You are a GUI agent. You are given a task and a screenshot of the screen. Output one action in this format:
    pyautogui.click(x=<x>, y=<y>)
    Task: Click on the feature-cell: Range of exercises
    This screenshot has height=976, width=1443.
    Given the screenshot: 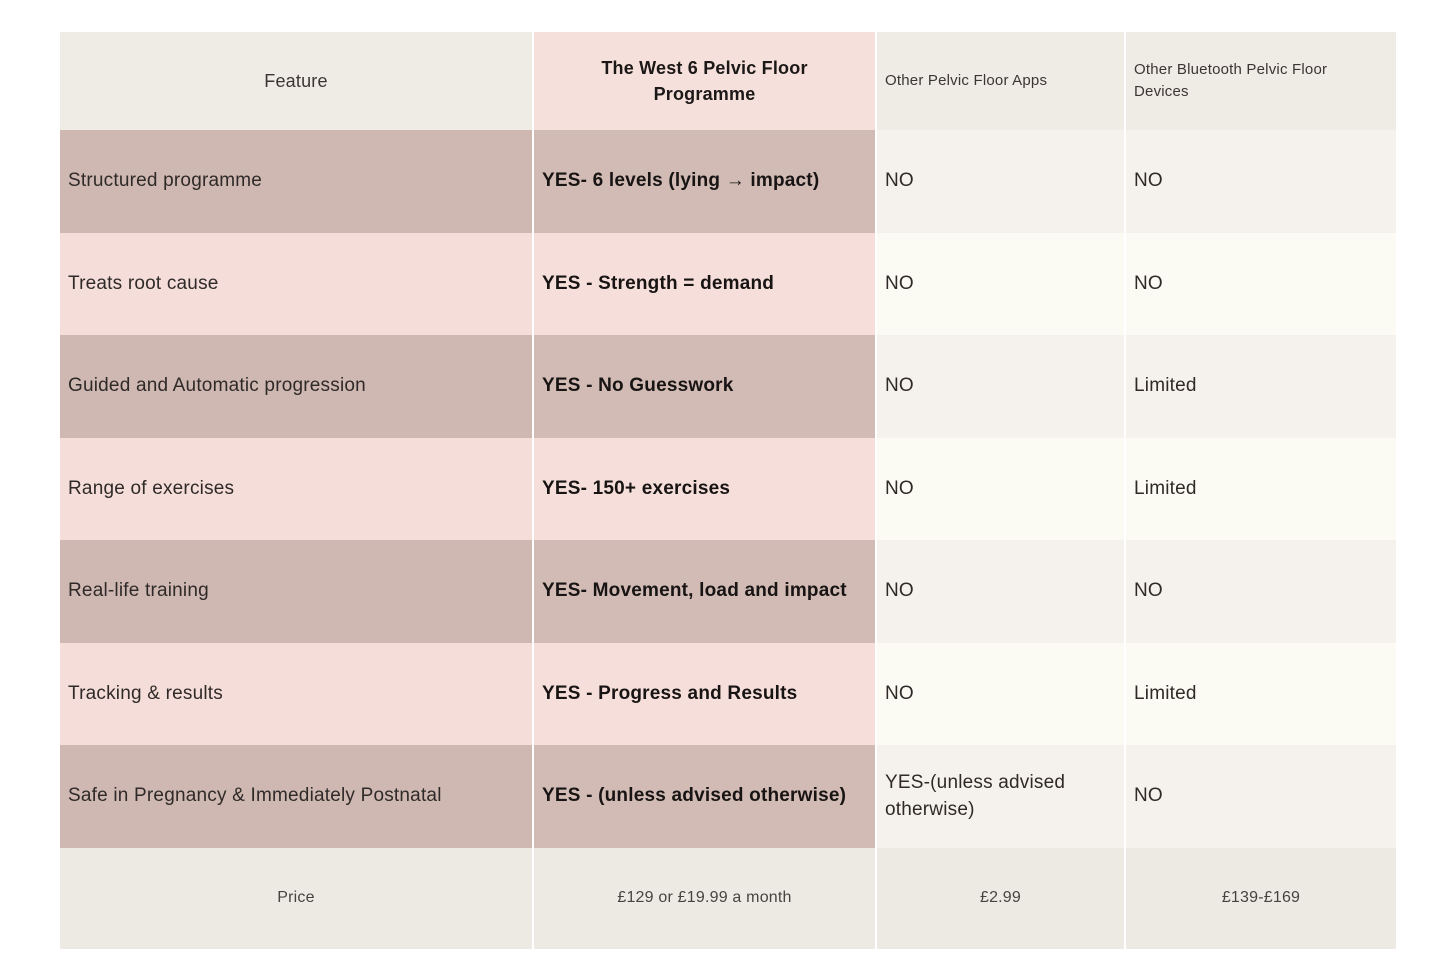 What is the action you would take?
    pyautogui.click(x=296, y=488)
    